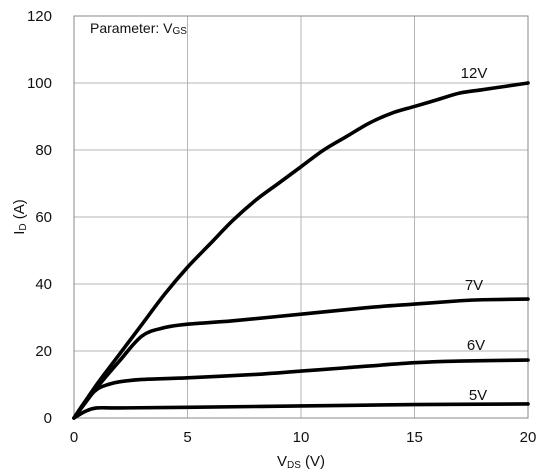 This screenshot has width=543, height=473. Describe the element at coordinates (43, 150) in the screenshot. I see `y-tick-label: 80` at that location.